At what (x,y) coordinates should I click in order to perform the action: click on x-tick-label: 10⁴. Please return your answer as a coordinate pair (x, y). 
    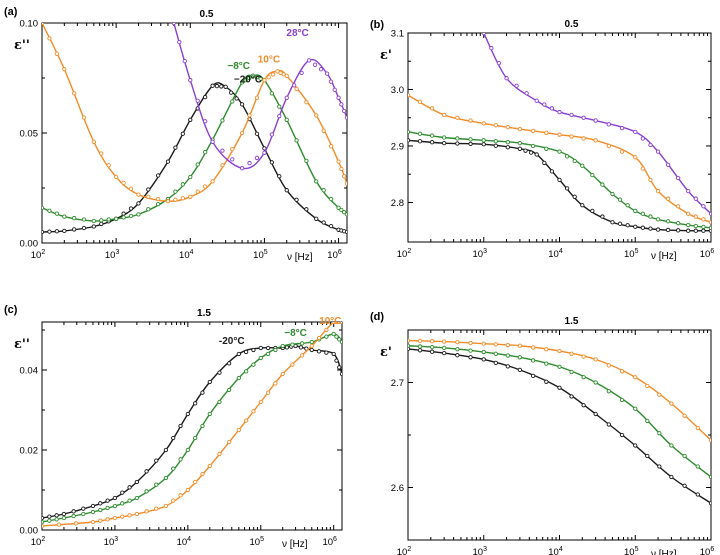
    Looking at the image, I should click on (184, 542).